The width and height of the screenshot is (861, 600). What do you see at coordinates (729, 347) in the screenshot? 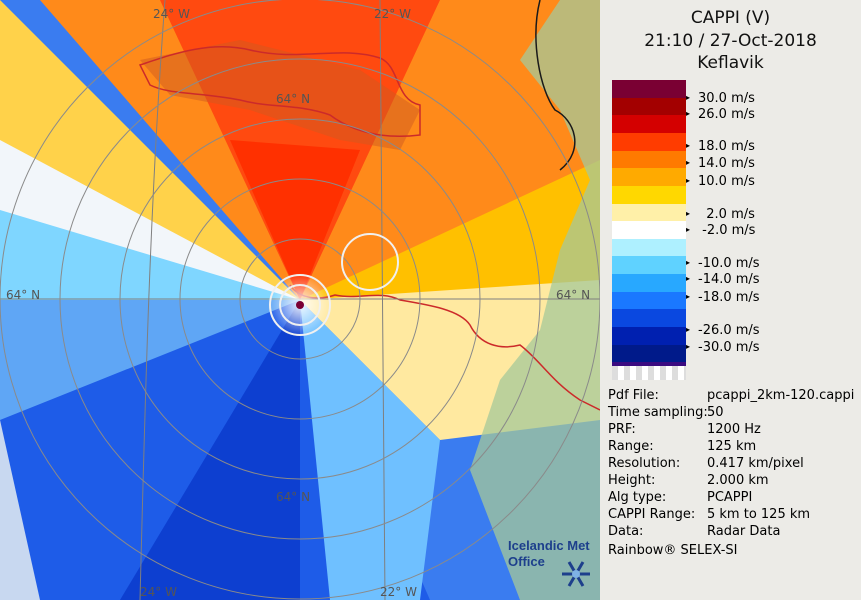
I see `scale-label: -30.0 m/s` at bounding box center [729, 347].